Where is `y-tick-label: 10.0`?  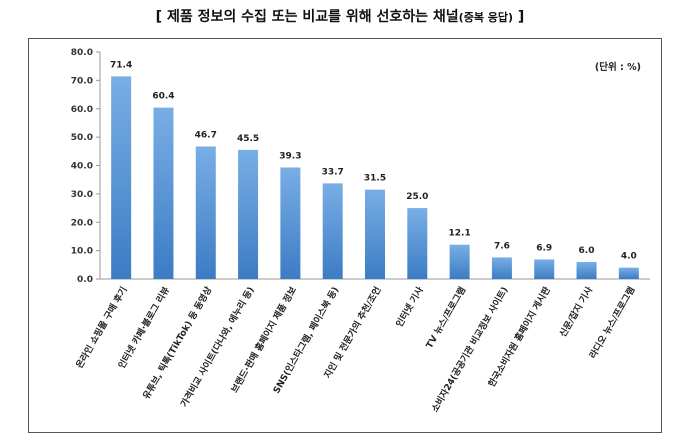
y-tick-label: 10.0 is located at coordinates (82, 252).